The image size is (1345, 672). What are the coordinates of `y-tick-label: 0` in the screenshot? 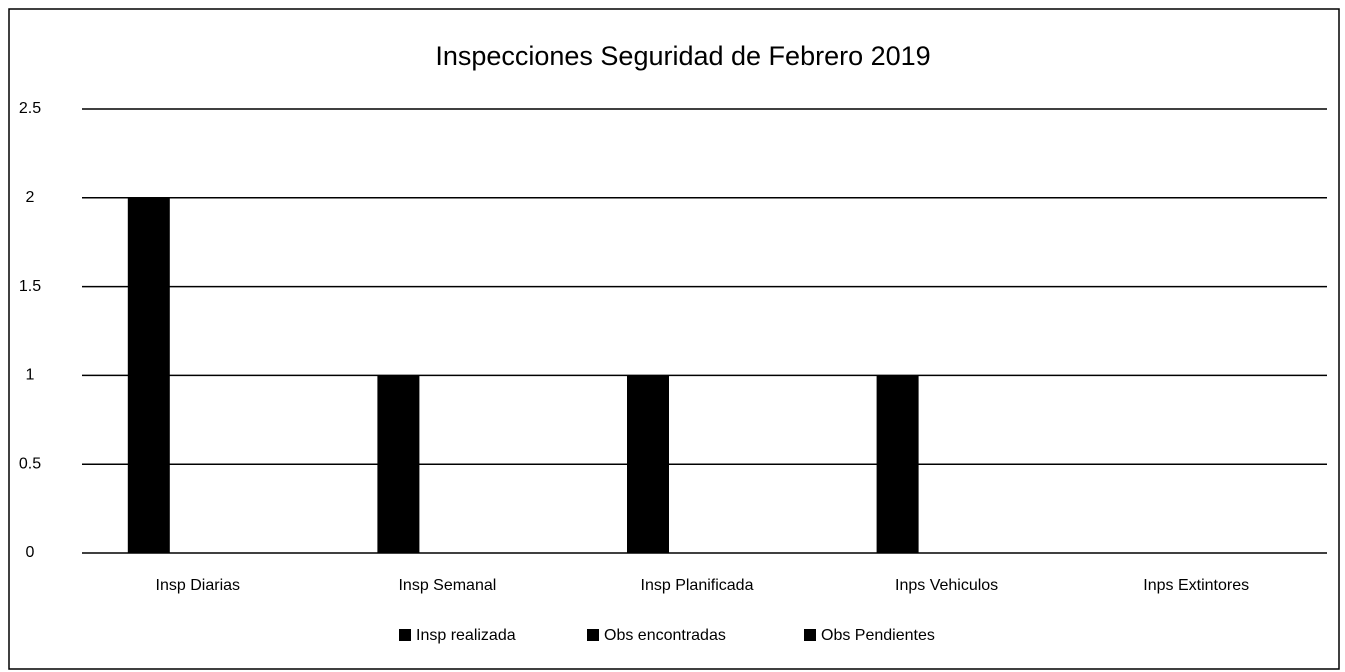 It's located at (30, 552).